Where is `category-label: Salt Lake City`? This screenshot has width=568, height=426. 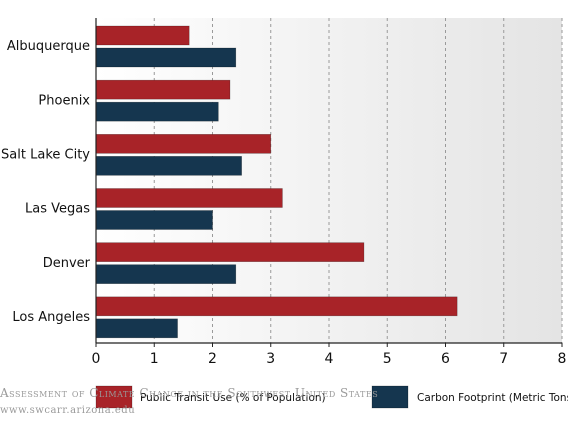 category-label: Salt Lake City is located at coordinates (45, 154).